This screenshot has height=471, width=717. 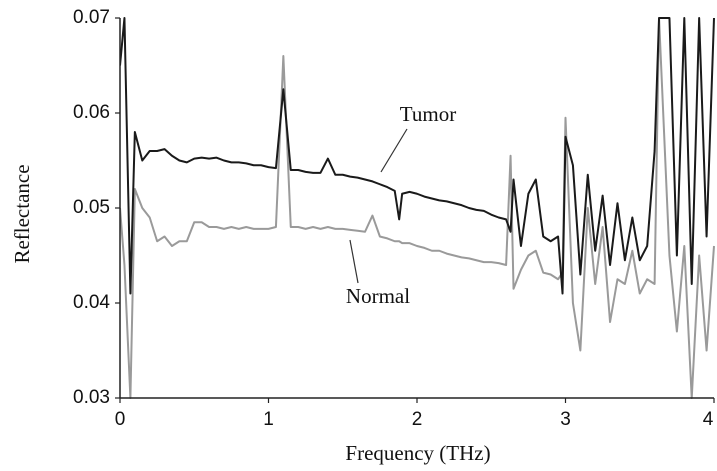 What do you see at coordinates (120, 419) in the screenshot?
I see `x-tick-label: 0` at bounding box center [120, 419].